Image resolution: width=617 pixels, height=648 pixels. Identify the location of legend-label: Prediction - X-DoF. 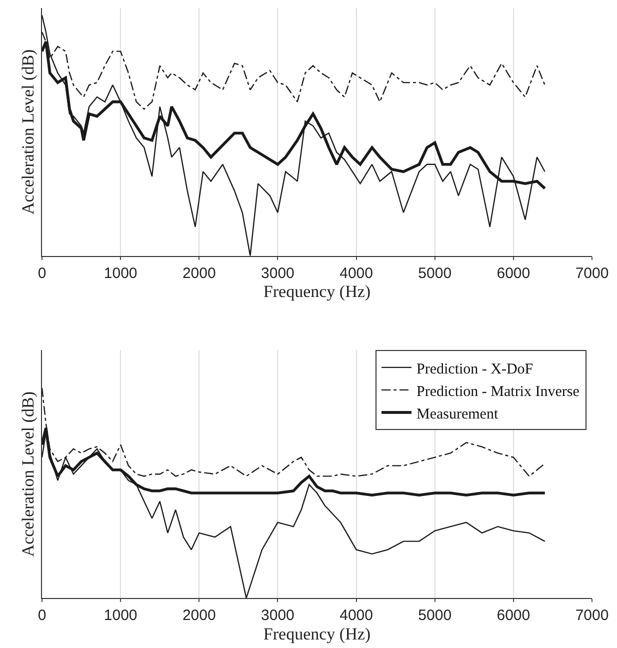
(475, 369).